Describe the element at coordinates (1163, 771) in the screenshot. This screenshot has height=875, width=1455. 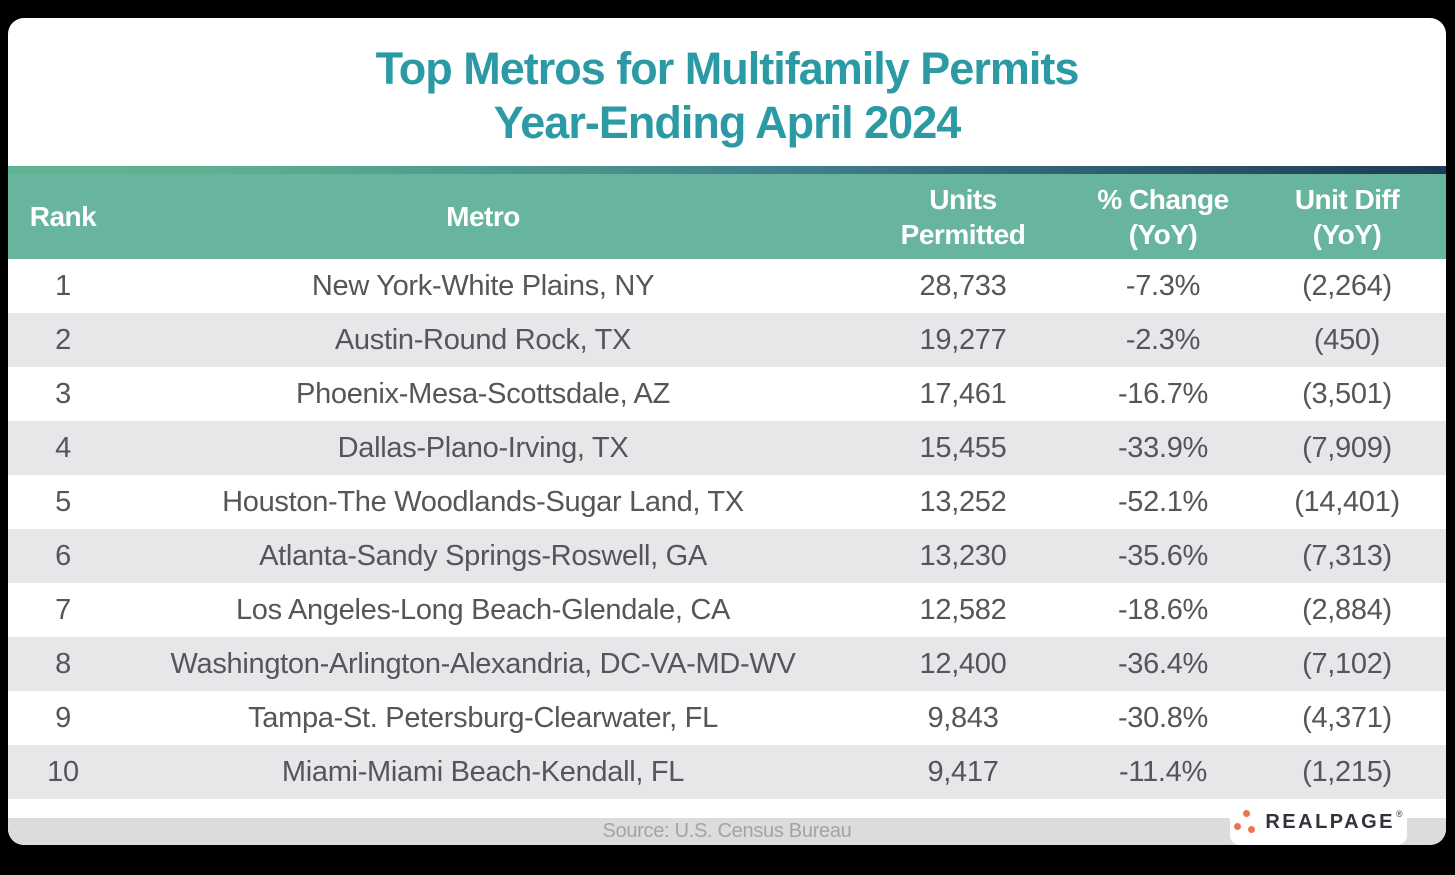
I see `pct-change-cell: -11.4%` at that location.